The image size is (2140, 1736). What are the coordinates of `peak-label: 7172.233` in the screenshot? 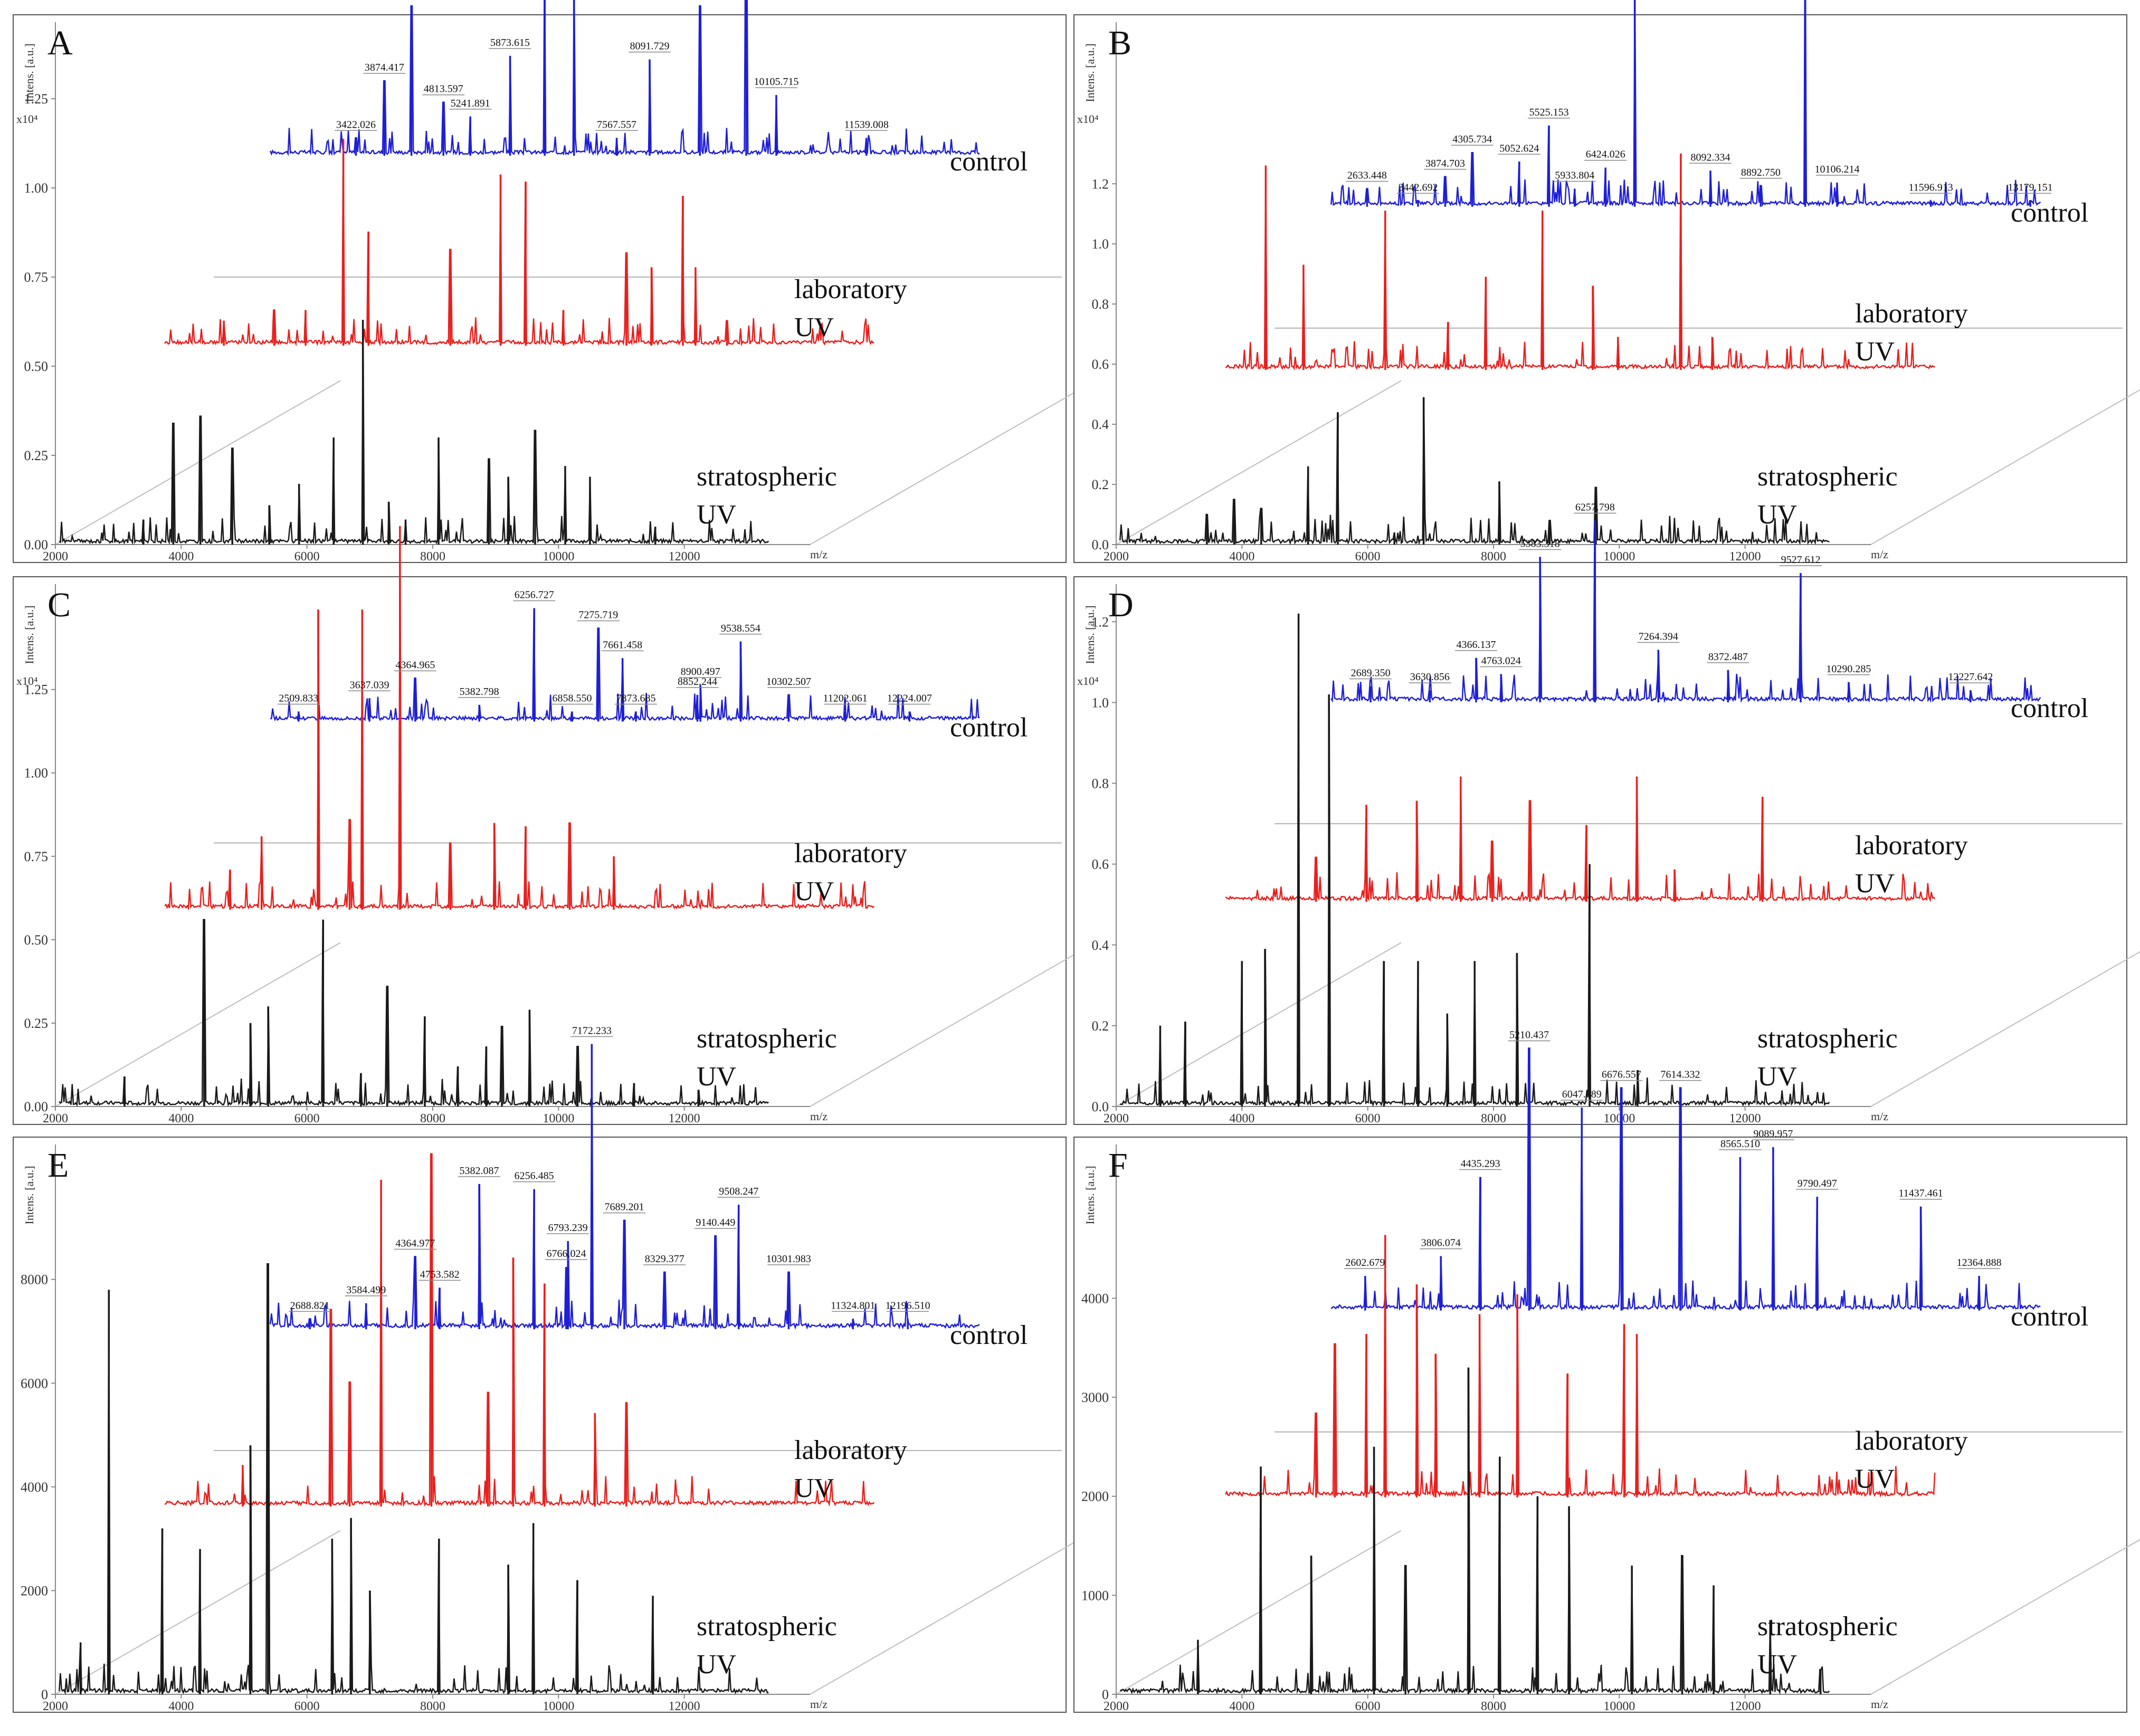 It's located at (592, 1030).